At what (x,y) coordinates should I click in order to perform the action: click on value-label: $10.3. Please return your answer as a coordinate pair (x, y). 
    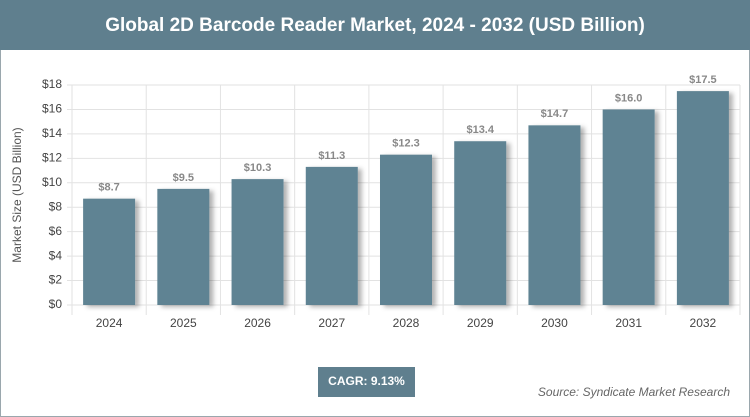
    Looking at the image, I should click on (258, 168).